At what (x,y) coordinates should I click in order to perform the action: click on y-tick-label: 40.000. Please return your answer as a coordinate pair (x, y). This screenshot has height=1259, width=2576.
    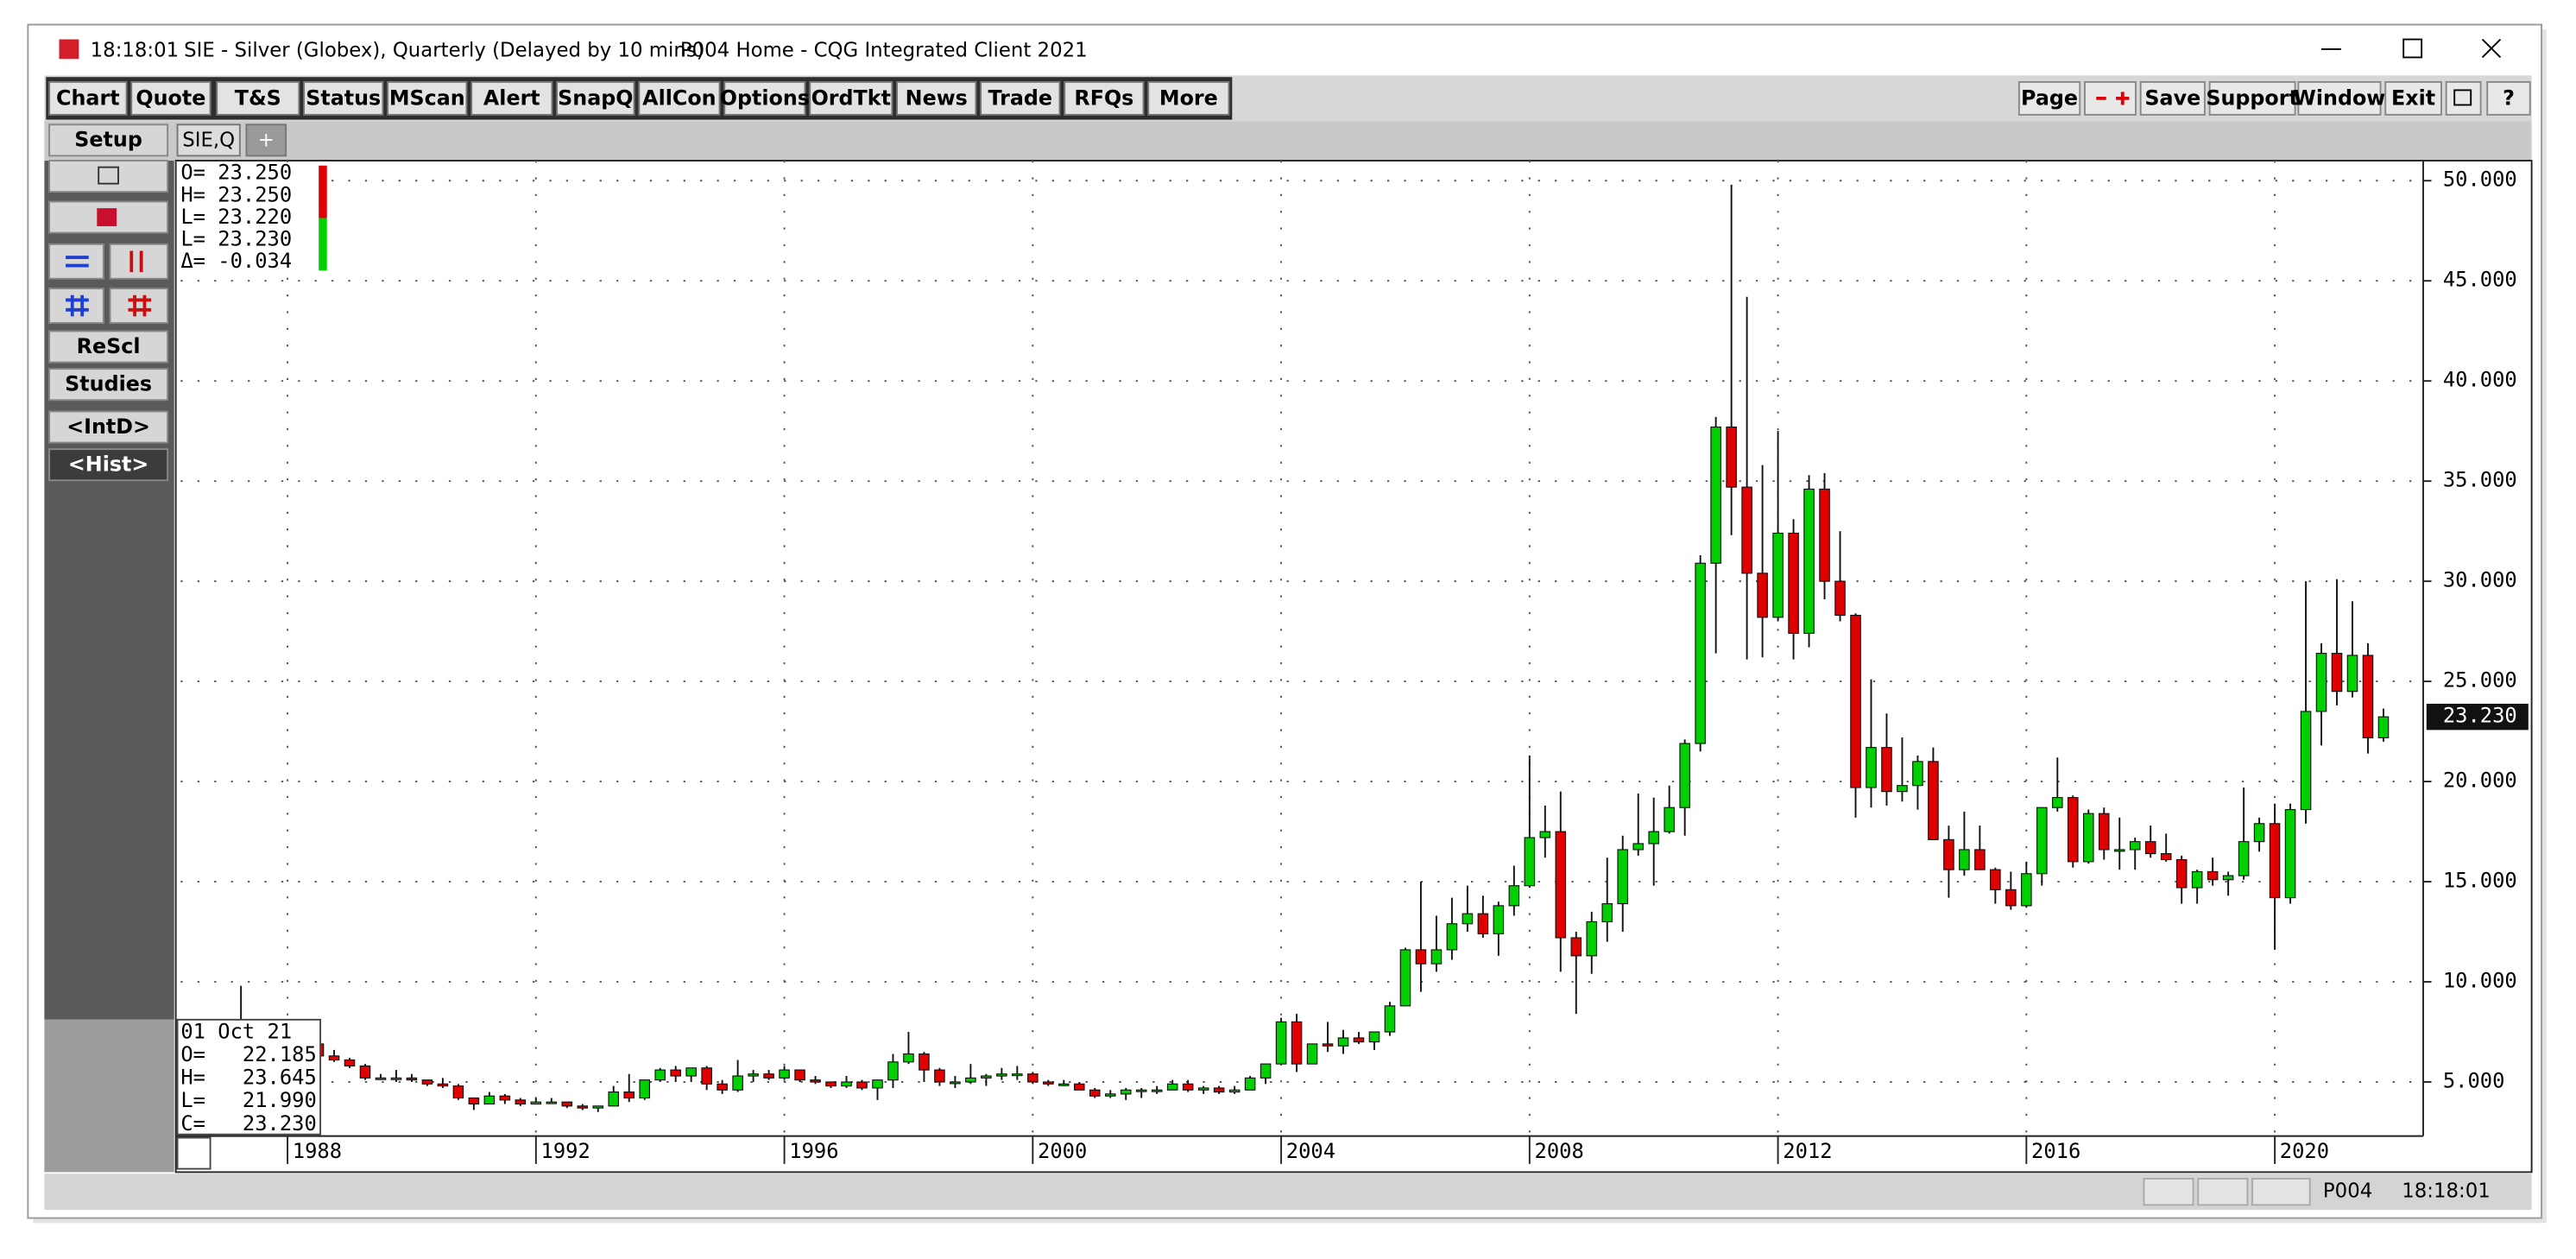
    Looking at the image, I should click on (2480, 380).